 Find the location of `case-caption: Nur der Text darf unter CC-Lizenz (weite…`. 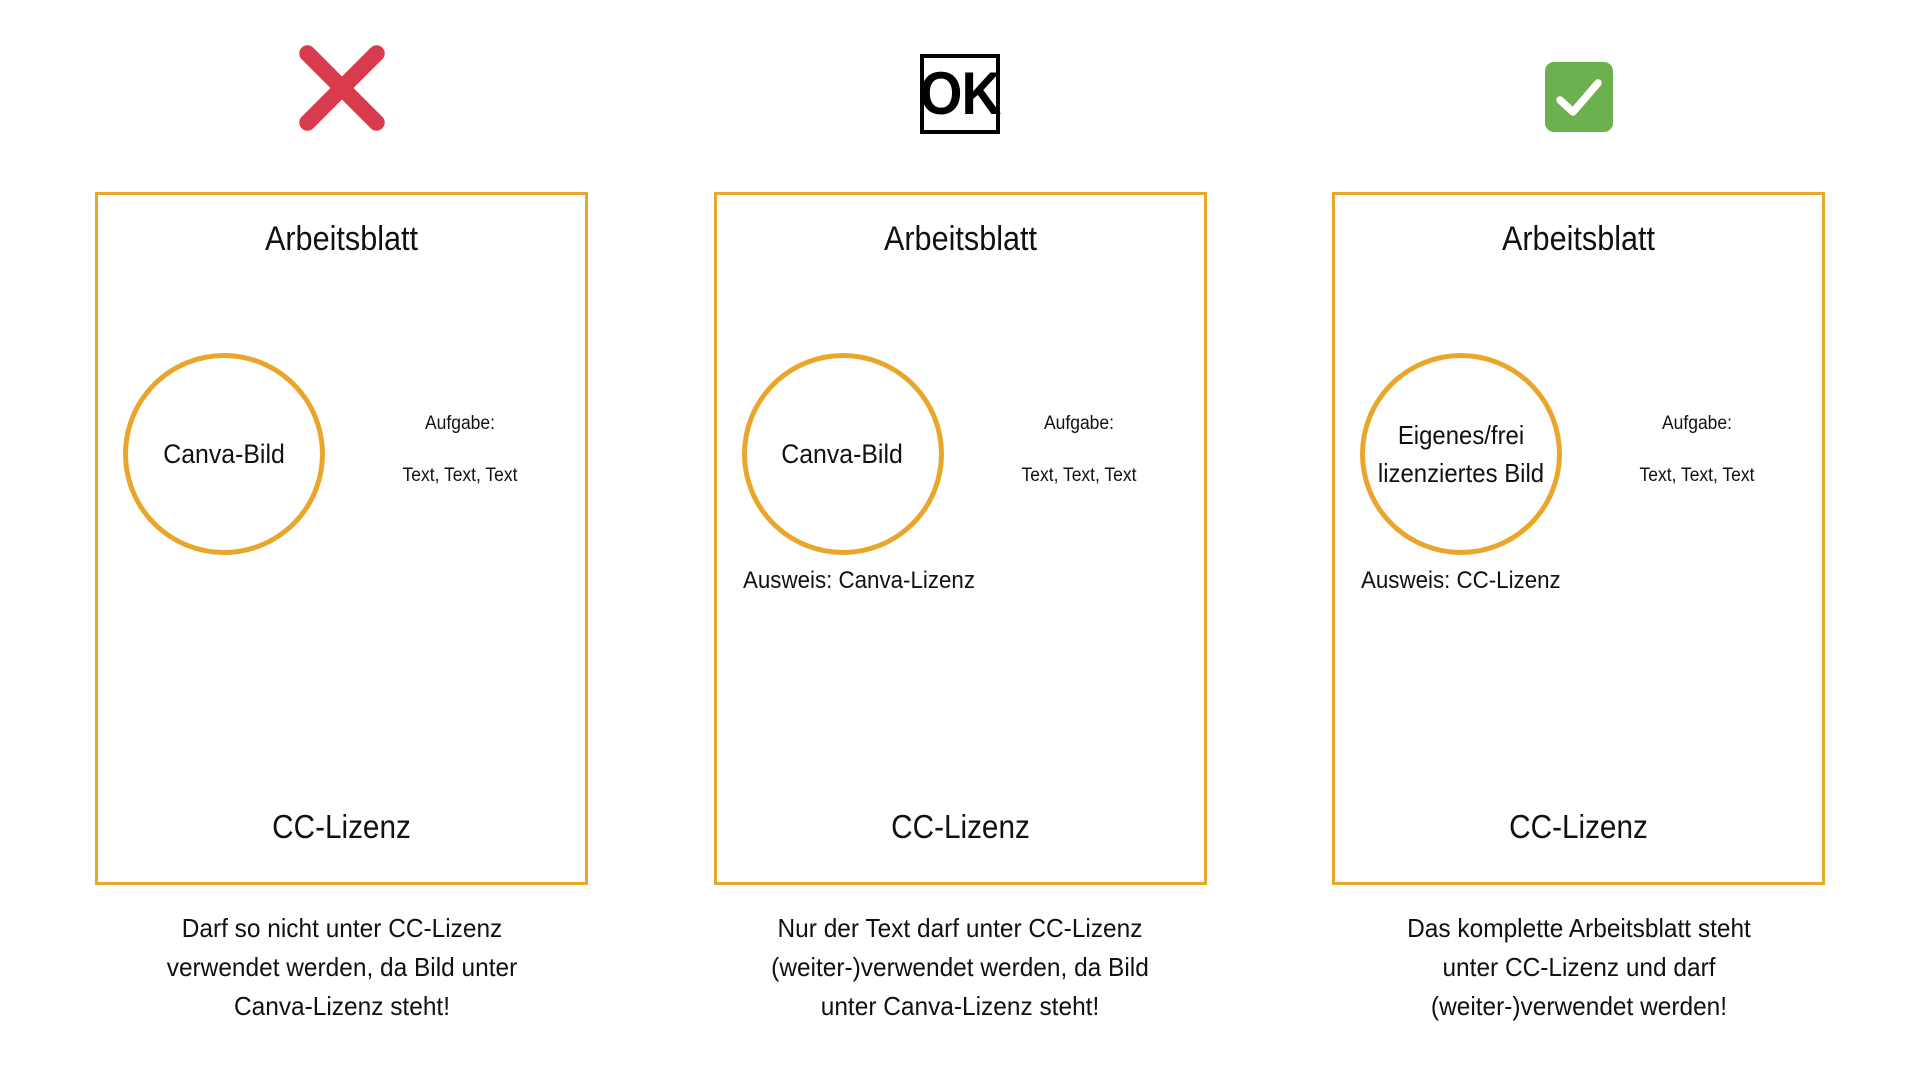

case-caption: Nur der Text darf unter CC-Lizenz (weite… is located at coordinates (960, 967).